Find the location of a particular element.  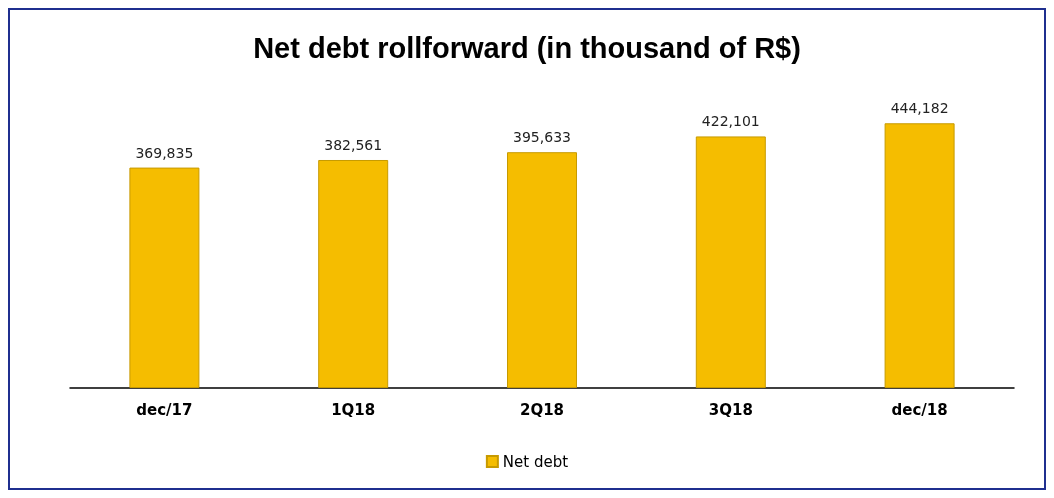

x-tick-label: dec/17 is located at coordinates (164, 409).